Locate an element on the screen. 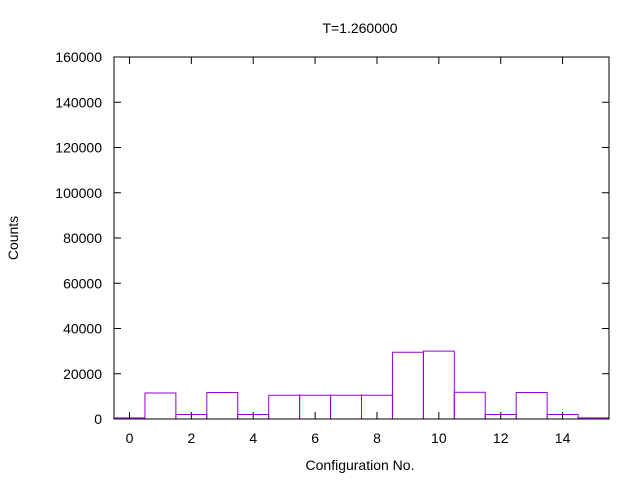  x-tick-label: 4 is located at coordinates (253, 438).